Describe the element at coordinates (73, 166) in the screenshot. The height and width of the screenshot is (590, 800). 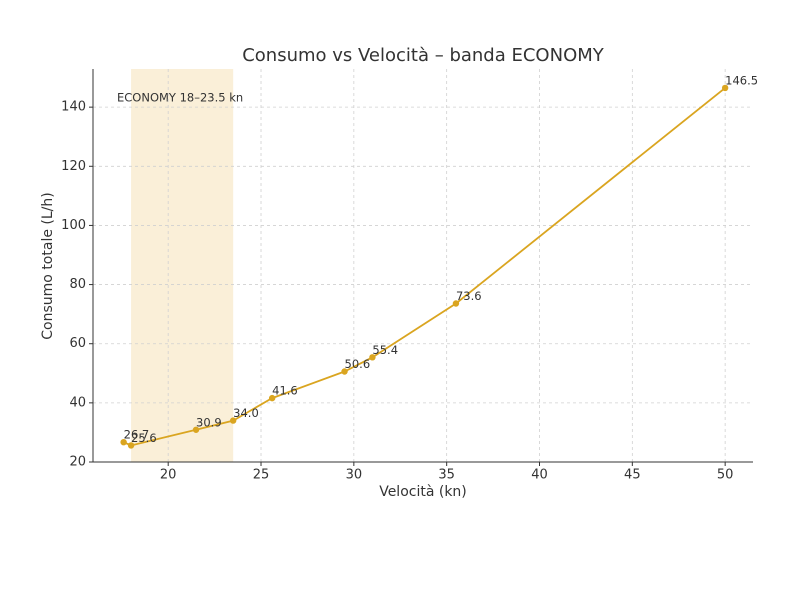
I see `y-tick-label: 120` at that location.